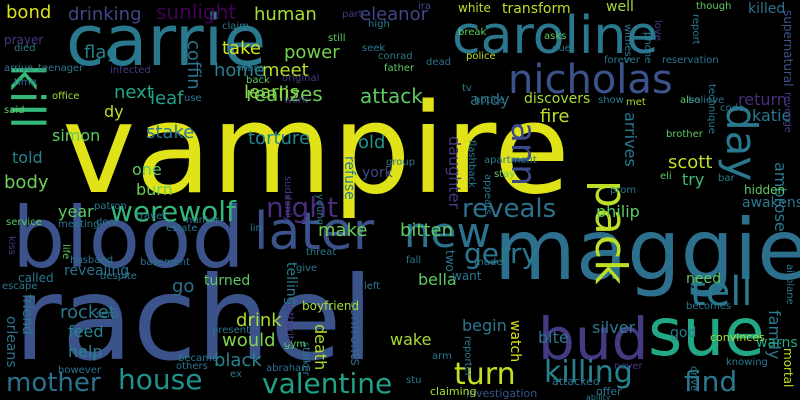 This screenshot has height=400, width=800. I want to click on word: ann, so click(523, 154).